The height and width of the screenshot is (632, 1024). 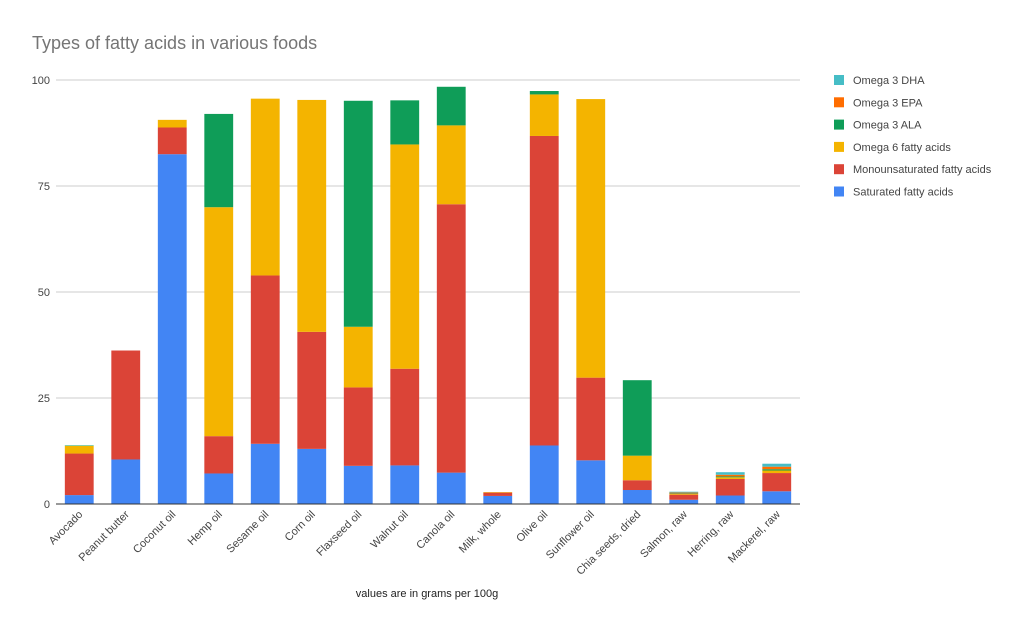 What do you see at coordinates (247, 532) in the screenshot?
I see `x-tick-label: Sesame oil` at bounding box center [247, 532].